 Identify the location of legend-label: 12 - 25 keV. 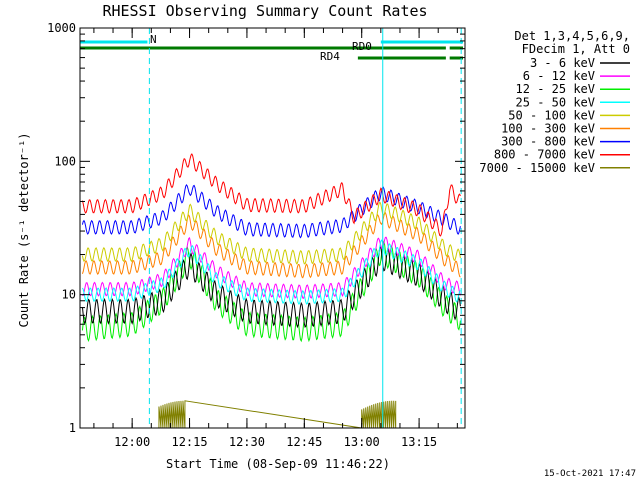
(555, 89).